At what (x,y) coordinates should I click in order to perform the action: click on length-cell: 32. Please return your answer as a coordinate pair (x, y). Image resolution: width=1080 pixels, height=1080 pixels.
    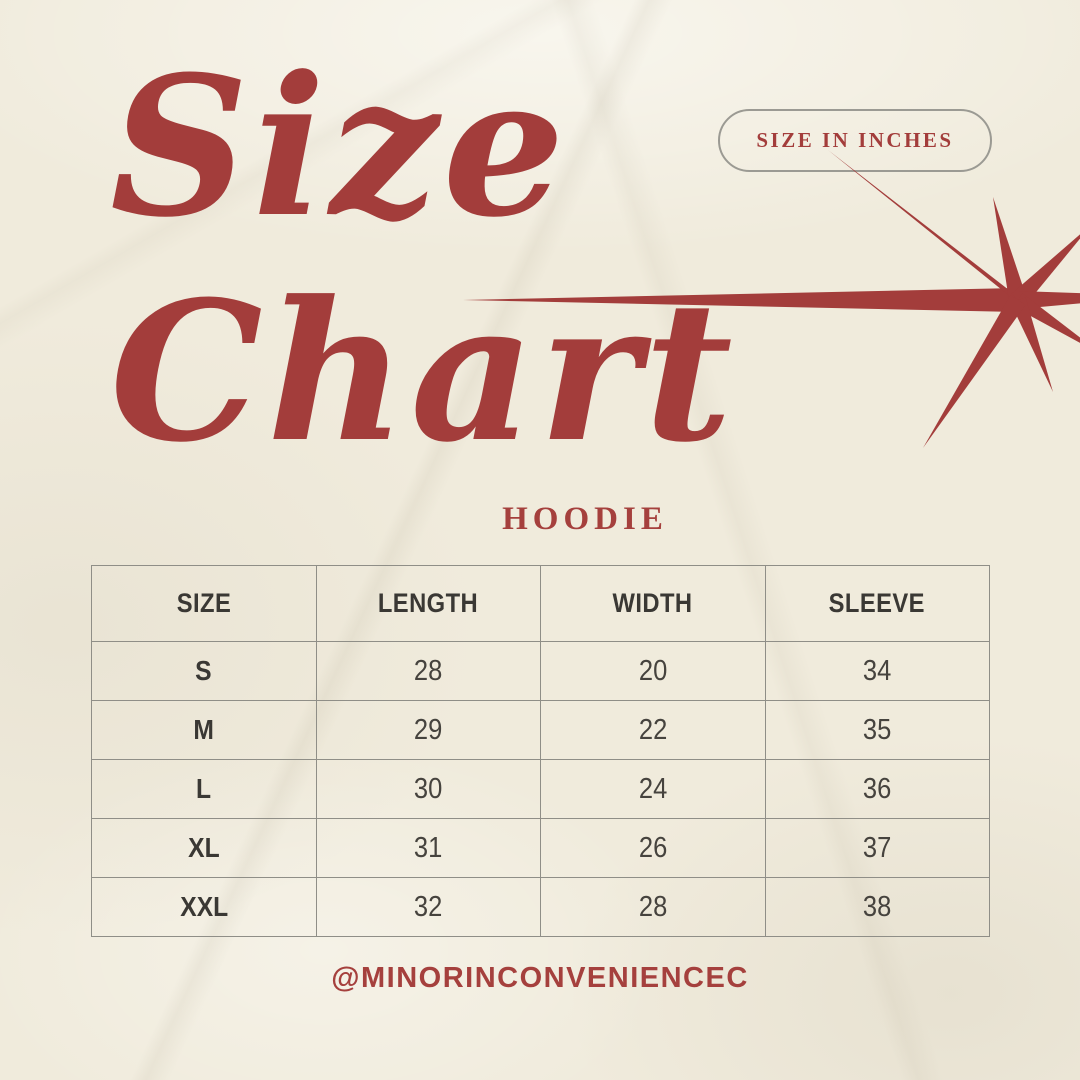
    Looking at the image, I should click on (428, 907).